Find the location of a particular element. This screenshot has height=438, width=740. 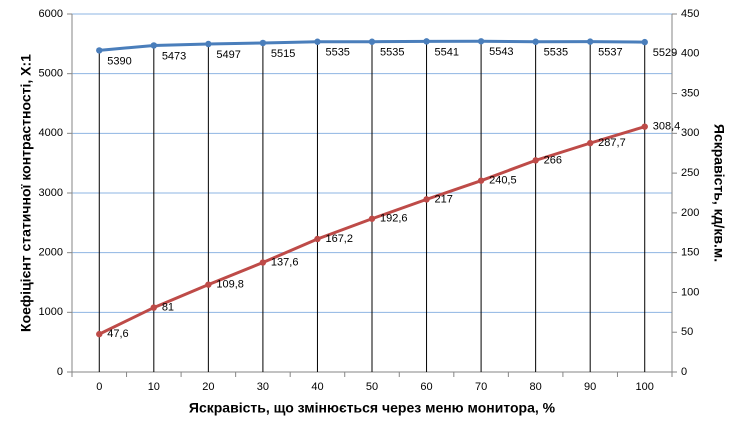

y-tick-label: 1000 is located at coordinates (51, 312).